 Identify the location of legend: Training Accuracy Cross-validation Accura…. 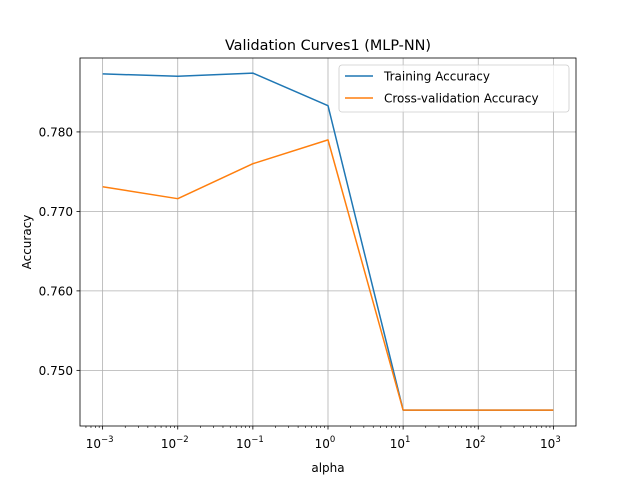
(454, 88).